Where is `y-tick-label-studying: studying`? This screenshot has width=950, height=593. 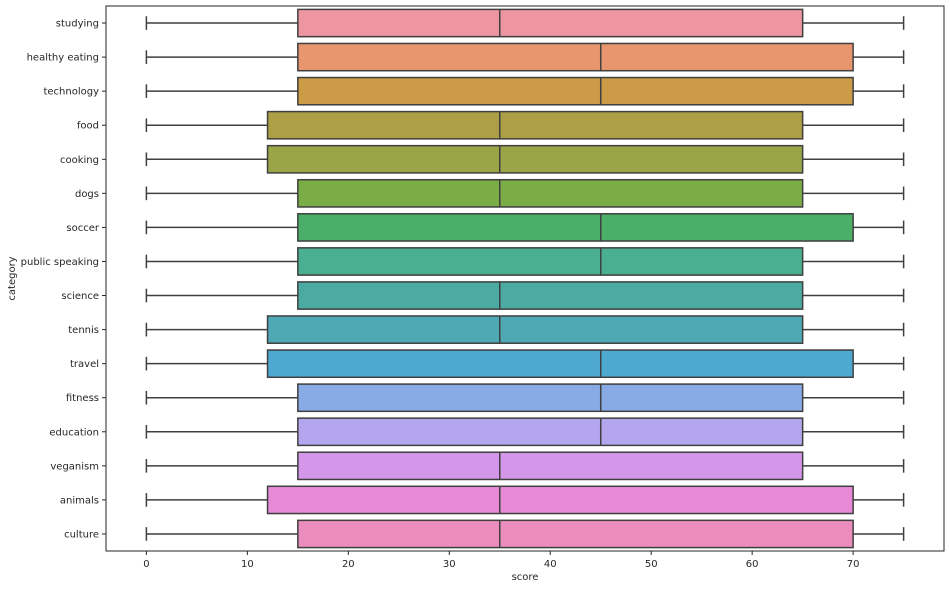 y-tick-label-studying: studying is located at coordinates (77, 24).